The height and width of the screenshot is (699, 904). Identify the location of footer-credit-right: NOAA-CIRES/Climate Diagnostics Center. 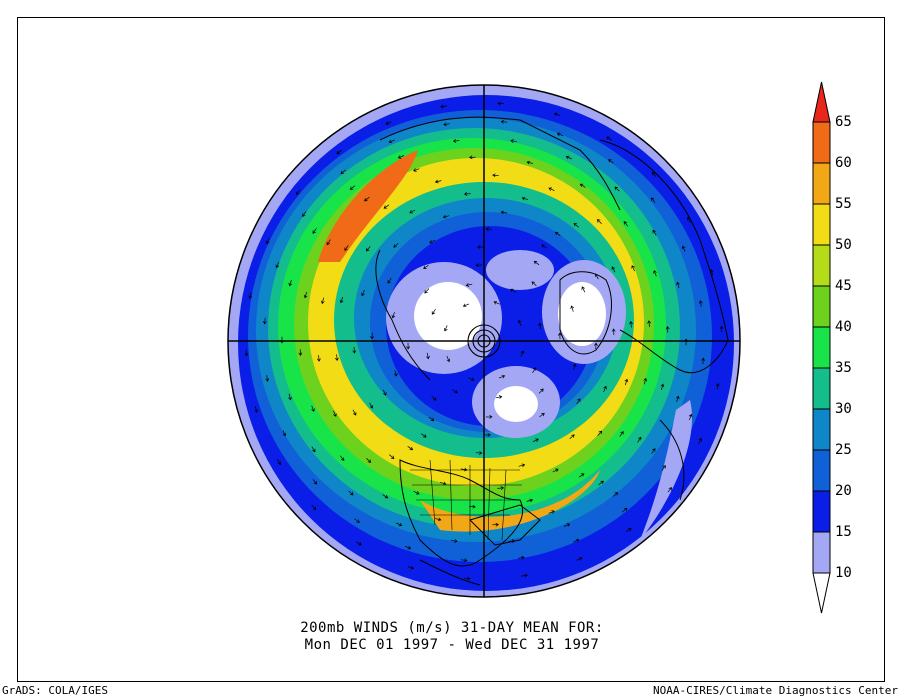
(775, 690).